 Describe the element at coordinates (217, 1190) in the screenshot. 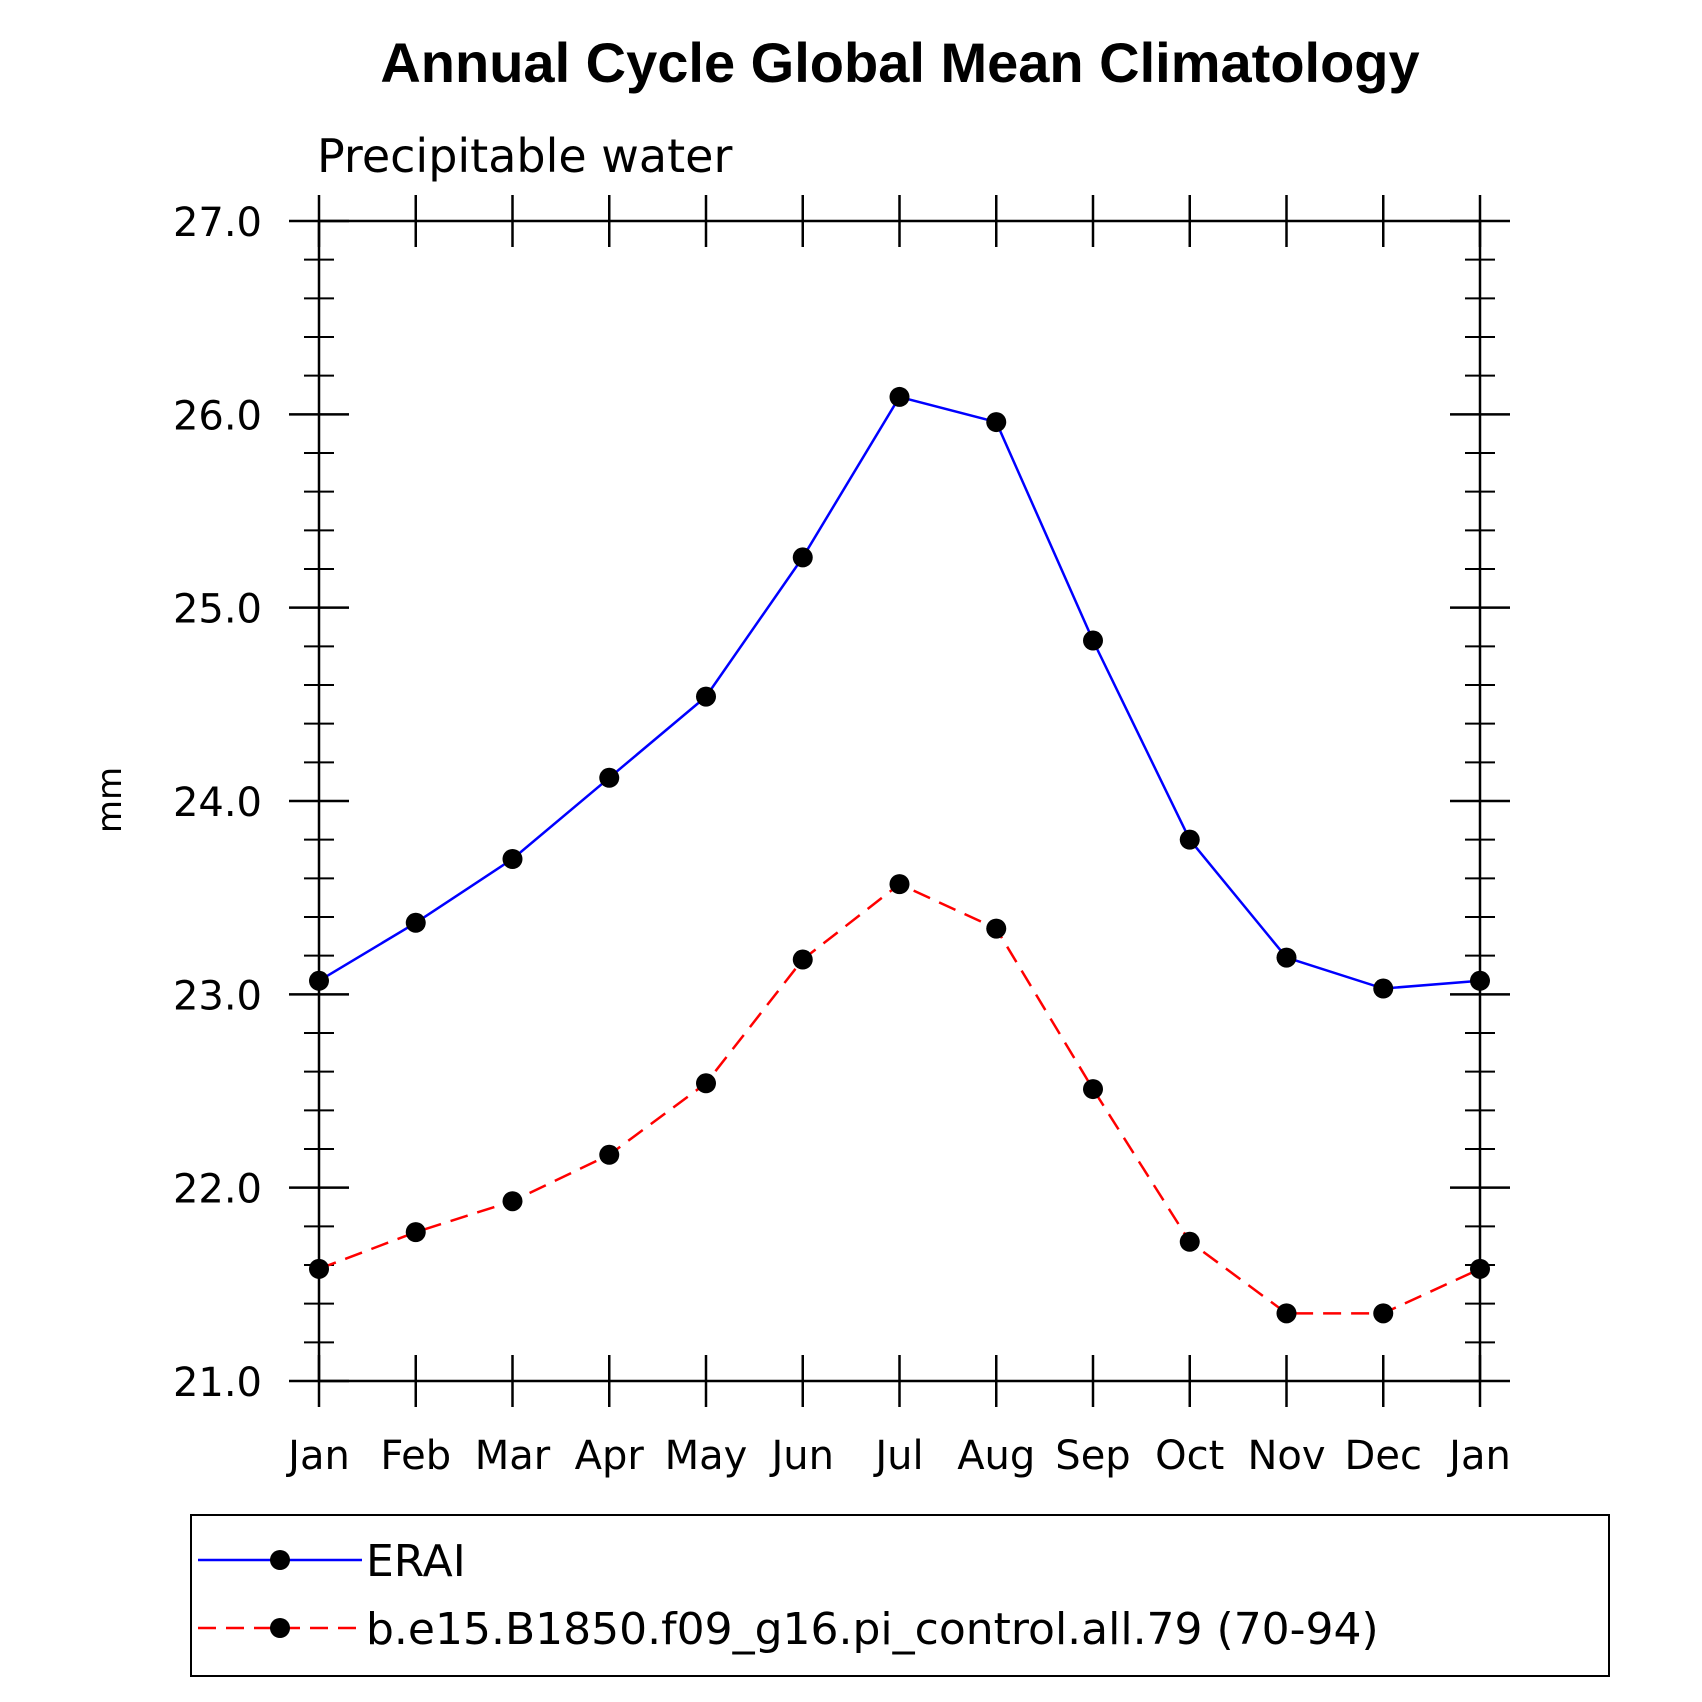

I see `y-tick-label: 22.0` at that location.